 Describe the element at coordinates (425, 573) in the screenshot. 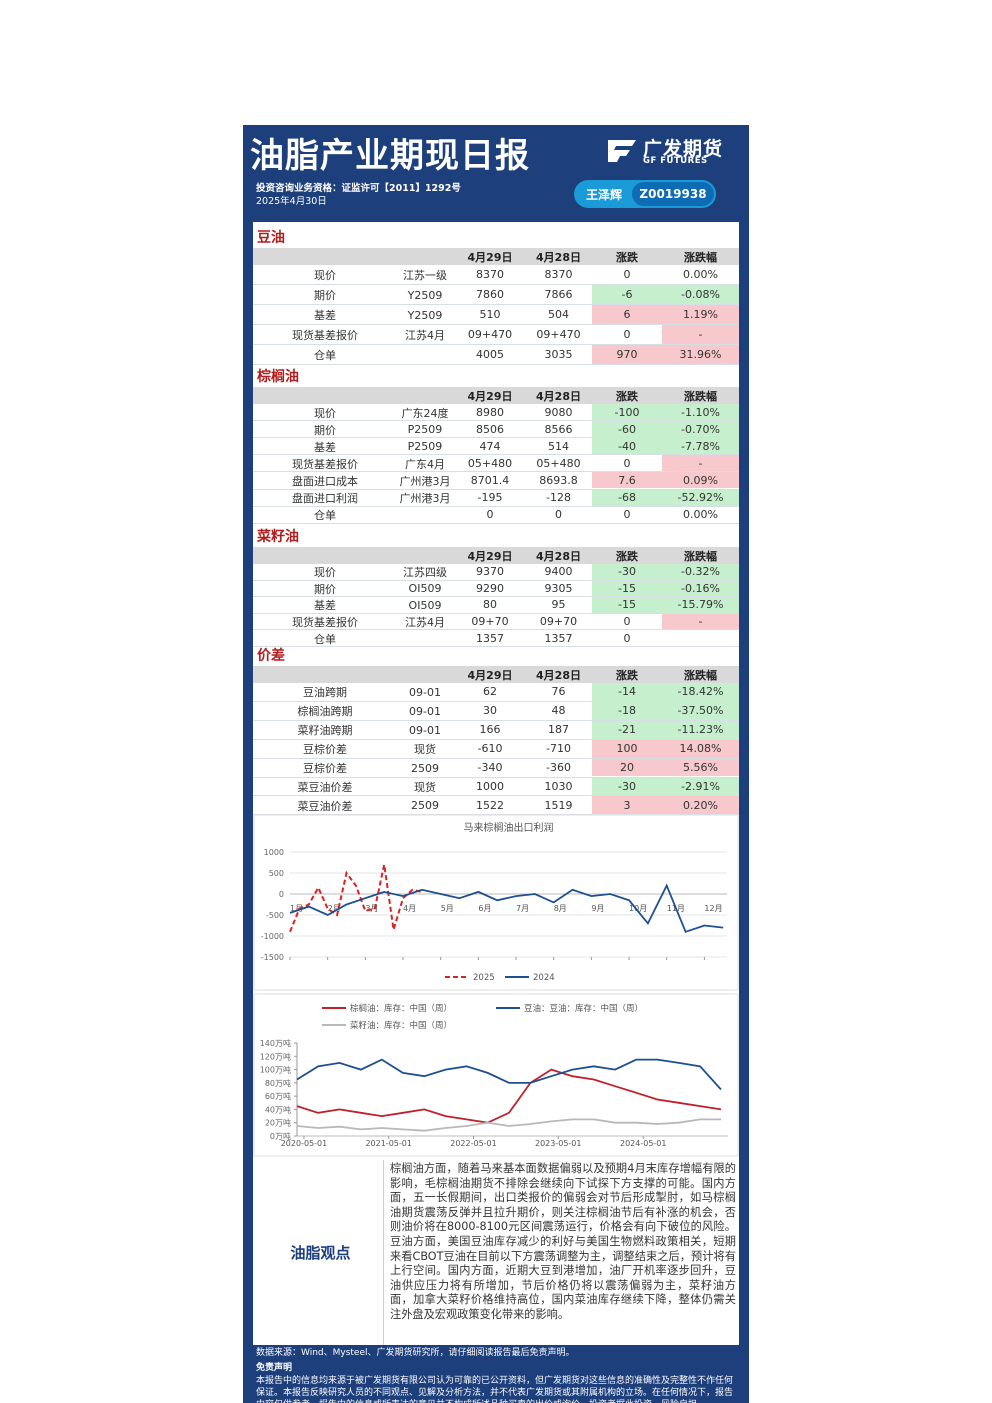

I see `row-spec: 江苏四级` at that location.